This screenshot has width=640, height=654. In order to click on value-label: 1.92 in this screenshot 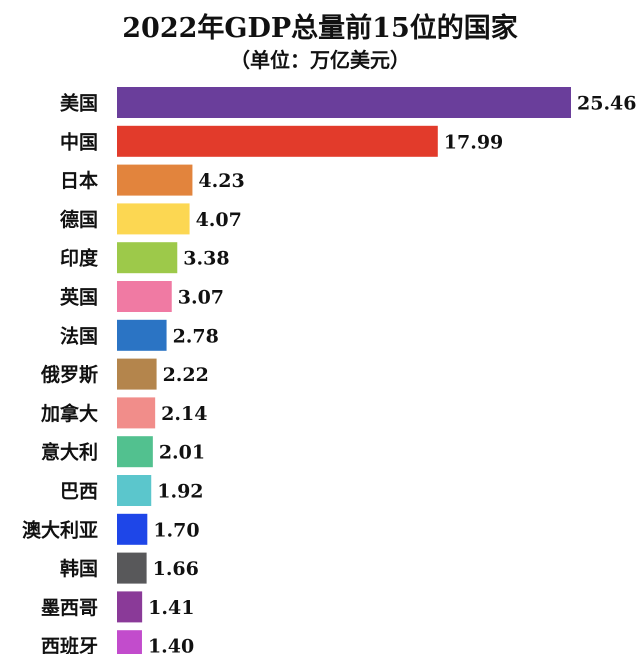, I will do `click(180, 492)`.